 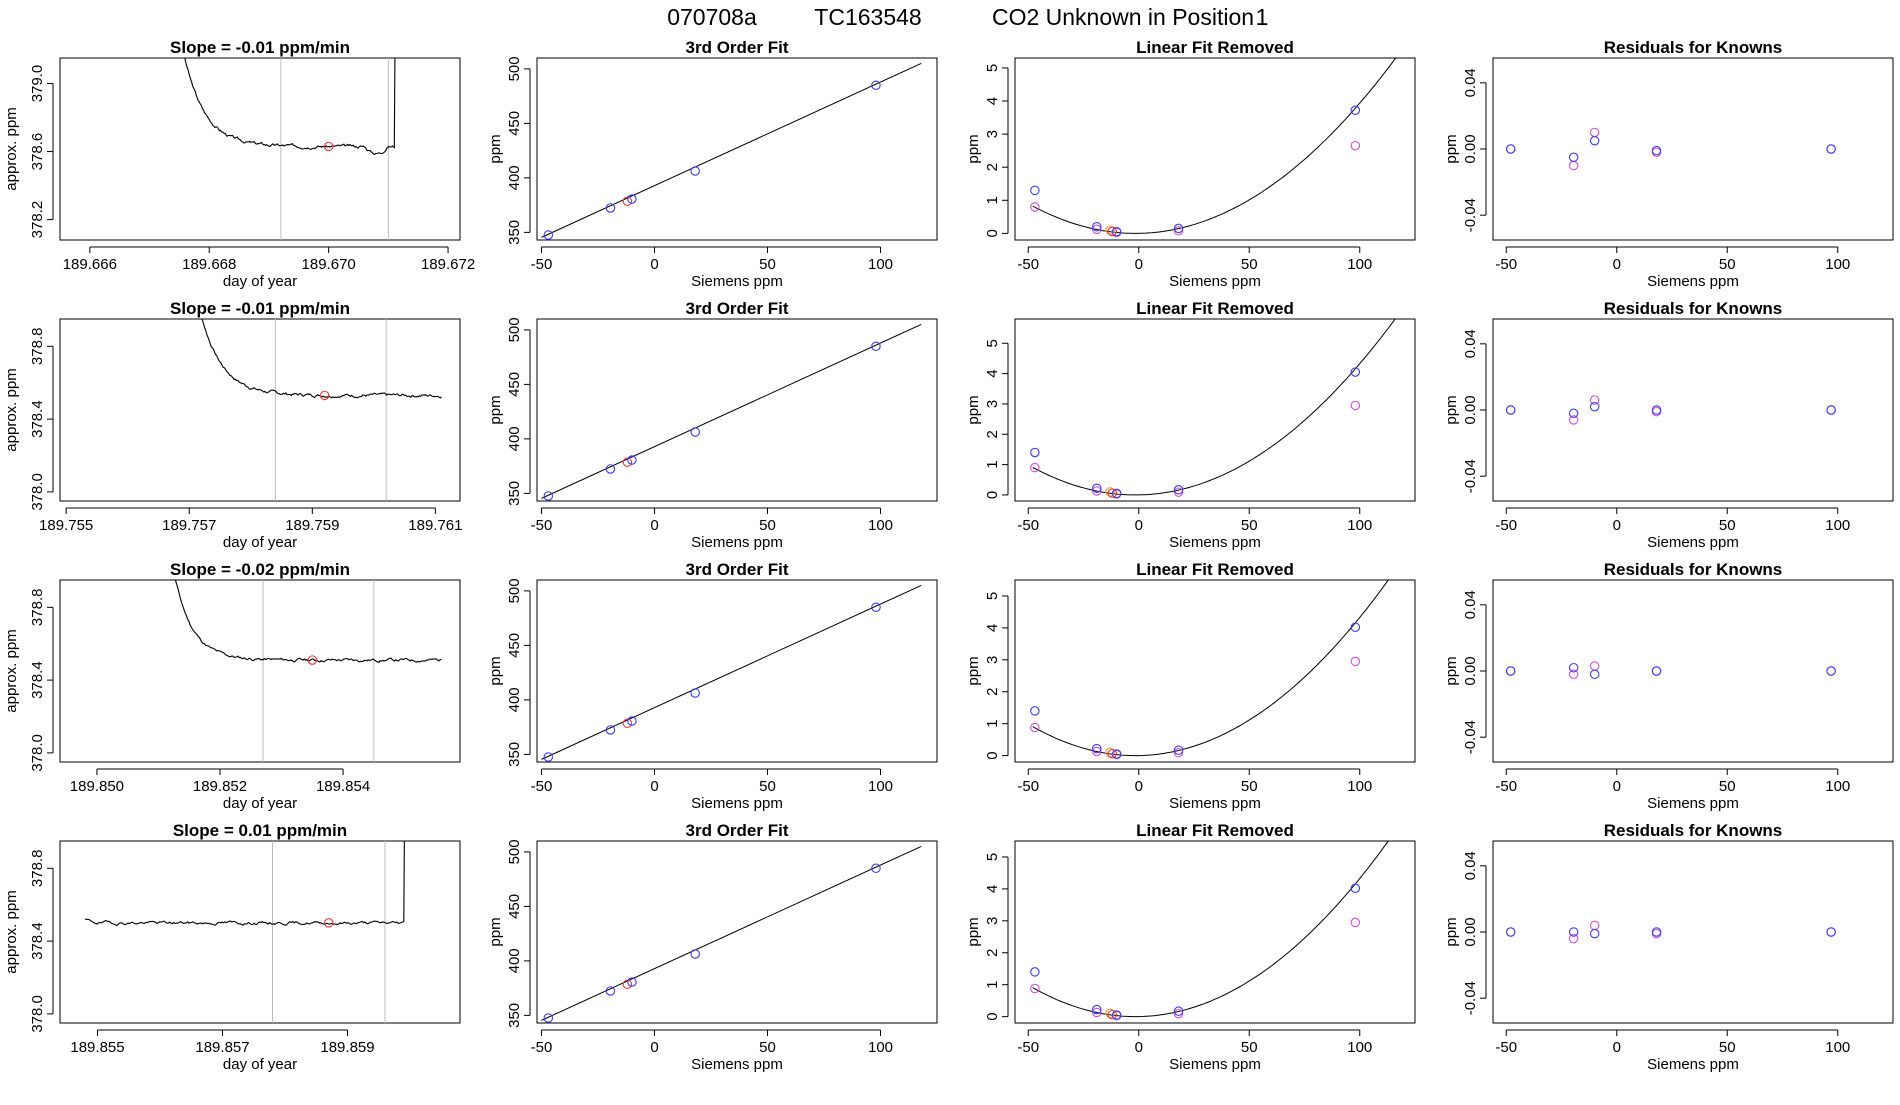 What do you see at coordinates (90, 264) in the screenshot?
I see `x-tick-label: 189.666` at bounding box center [90, 264].